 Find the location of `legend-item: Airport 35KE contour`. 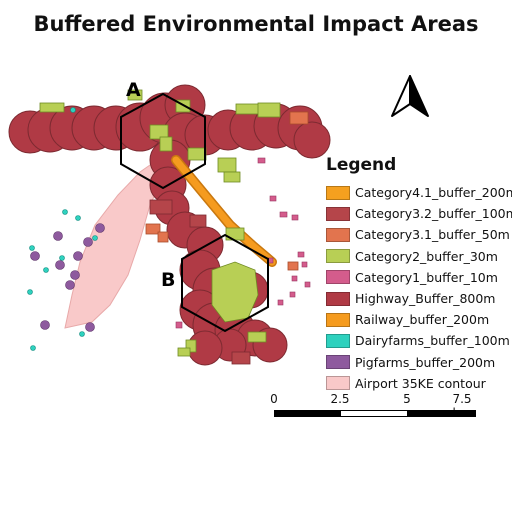

legend-item: Airport 35KE contour is located at coordinates (419, 383).